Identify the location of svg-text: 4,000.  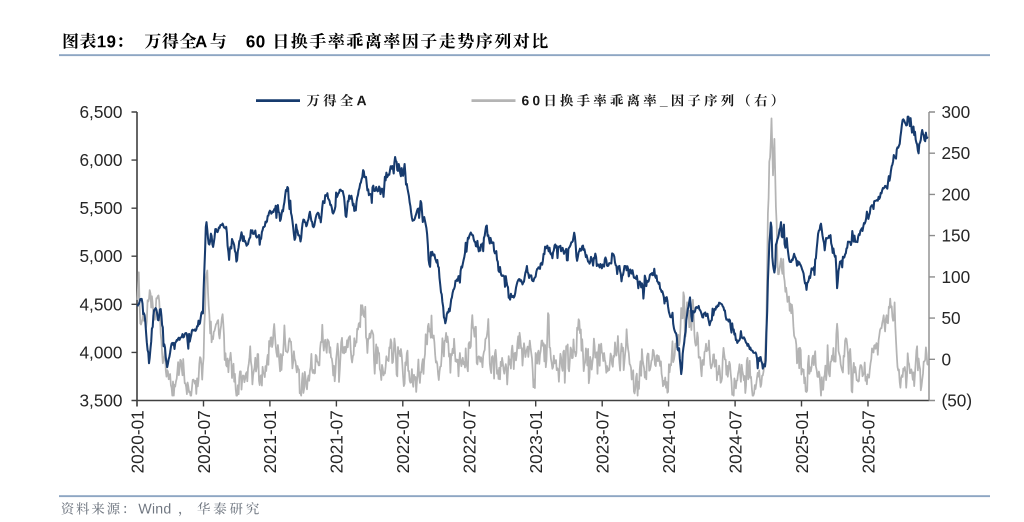
(100, 352).